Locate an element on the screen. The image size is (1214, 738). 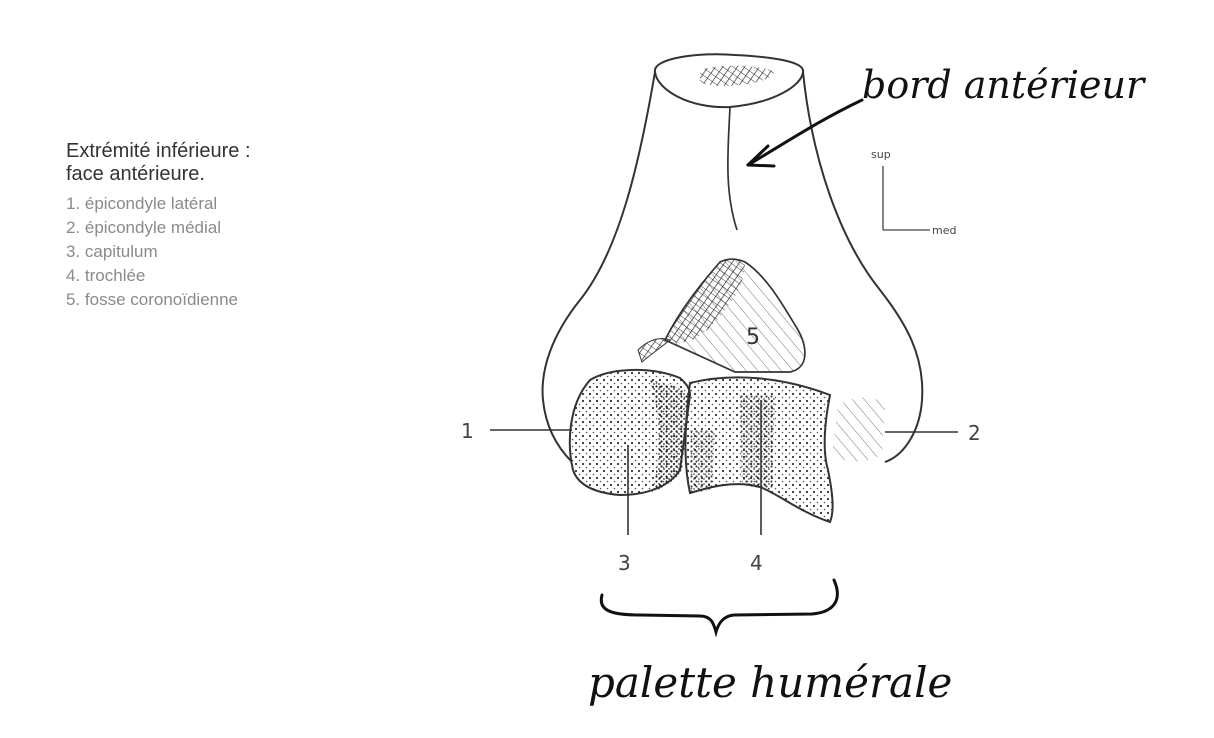
callout-4: 4 is located at coordinates (756, 563).